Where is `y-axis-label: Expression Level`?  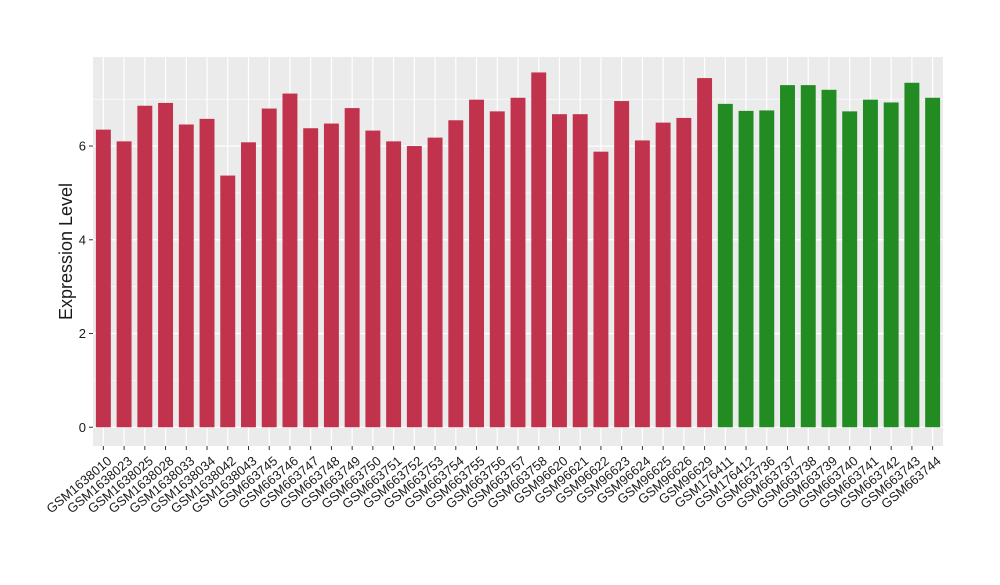 y-axis-label: Expression Level is located at coordinates (66, 251).